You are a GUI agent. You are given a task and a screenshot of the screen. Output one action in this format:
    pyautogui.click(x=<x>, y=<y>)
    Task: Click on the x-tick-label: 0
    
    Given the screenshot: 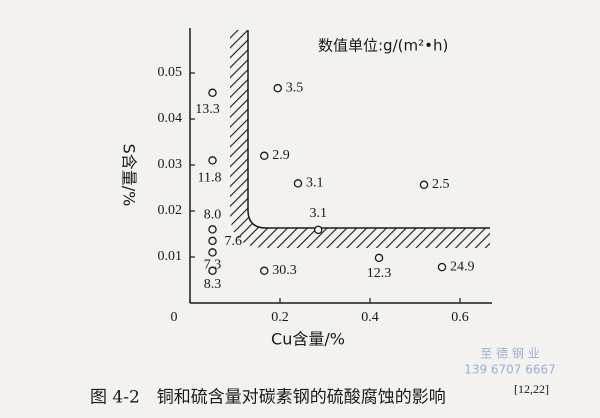 What is the action you would take?
    pyautogui.click(x=174, y=317)
    